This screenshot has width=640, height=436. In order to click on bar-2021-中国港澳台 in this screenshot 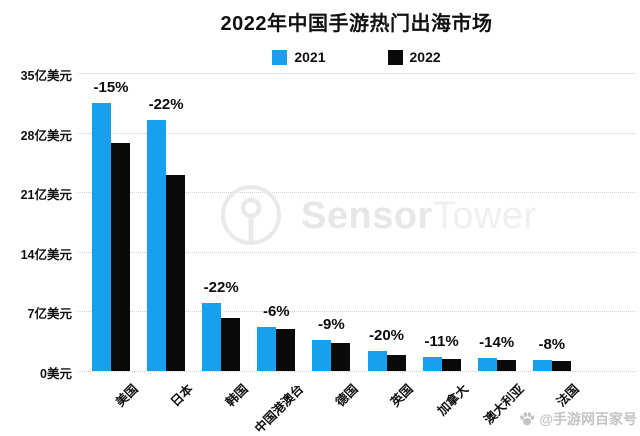, I will do `click(267, 349)`.